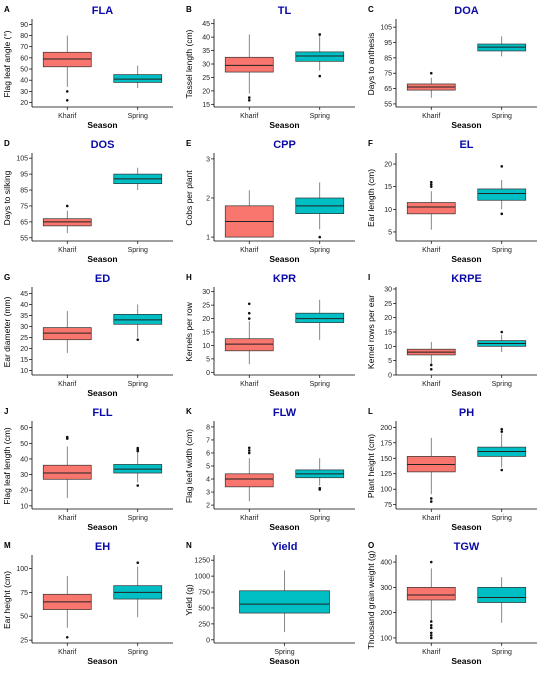 The height and width of the screenshot is (676, 550). I want to click on y-tick-label: 20, so click(206, 319).